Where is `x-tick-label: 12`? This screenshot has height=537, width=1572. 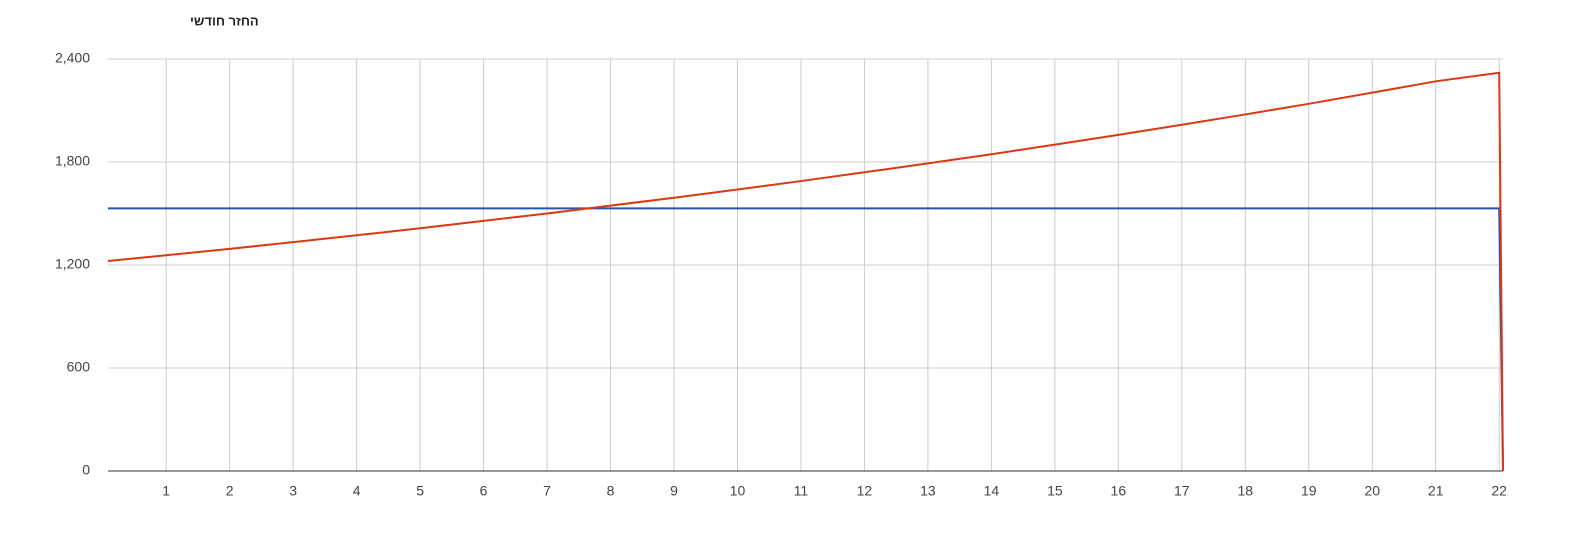 x-tick-label: 12 is located at coordinates (865, 491).